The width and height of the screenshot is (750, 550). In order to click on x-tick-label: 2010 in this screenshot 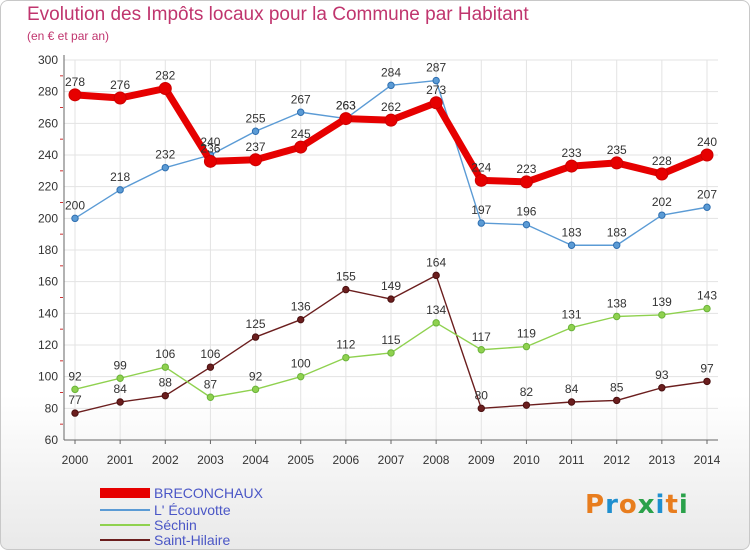, I will do `click(526, 460)`.